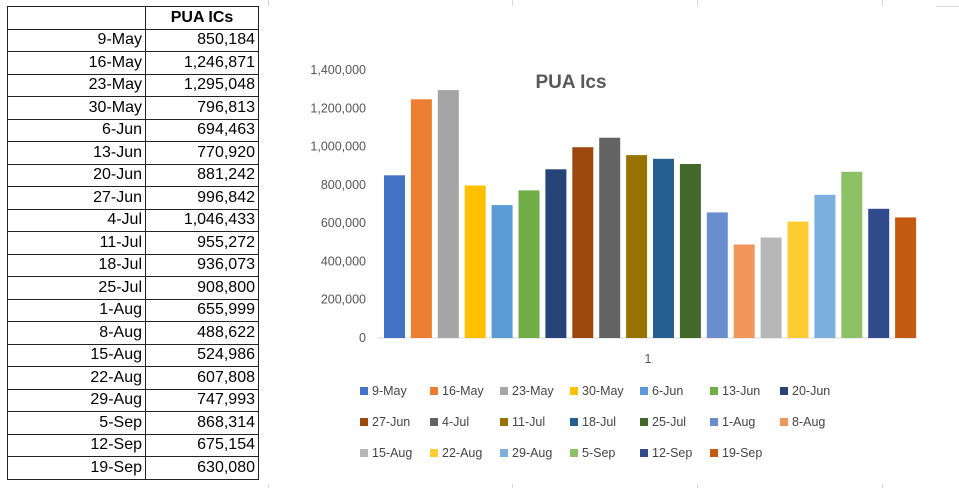 The image size is (959, 488). I want to click on legend-item: 15-Aug, so click(395, 453).